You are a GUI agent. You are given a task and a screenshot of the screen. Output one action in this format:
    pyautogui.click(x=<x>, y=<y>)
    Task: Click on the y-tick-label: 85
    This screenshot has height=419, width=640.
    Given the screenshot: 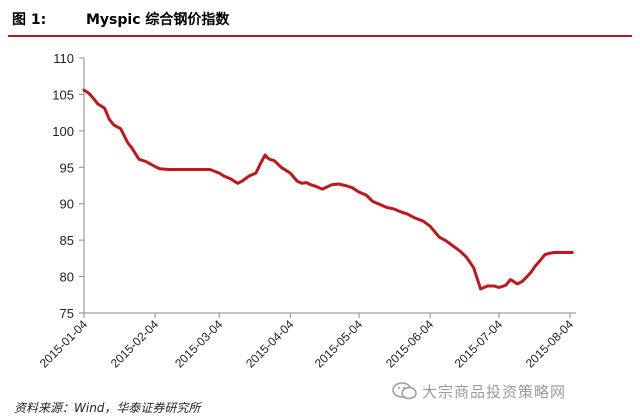 What is the action you would take?
    pyautogui.click(x=67, y=240)
    